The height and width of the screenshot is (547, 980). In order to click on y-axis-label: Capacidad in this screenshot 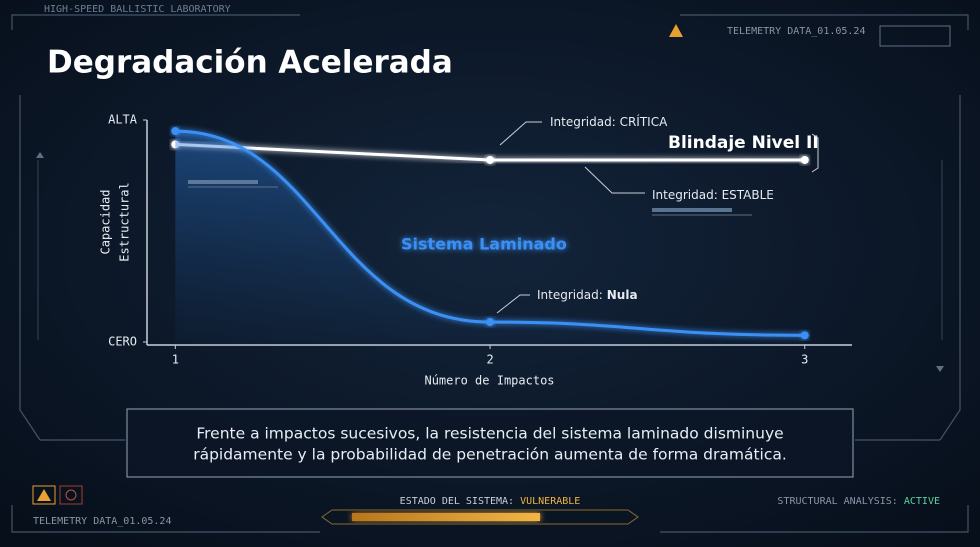, I will do `click(106, 221)`.